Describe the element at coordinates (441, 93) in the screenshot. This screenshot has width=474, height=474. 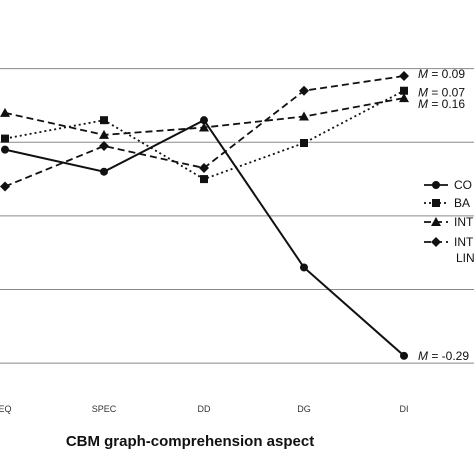
I see `value-annotation: M = 0.07` at that location.